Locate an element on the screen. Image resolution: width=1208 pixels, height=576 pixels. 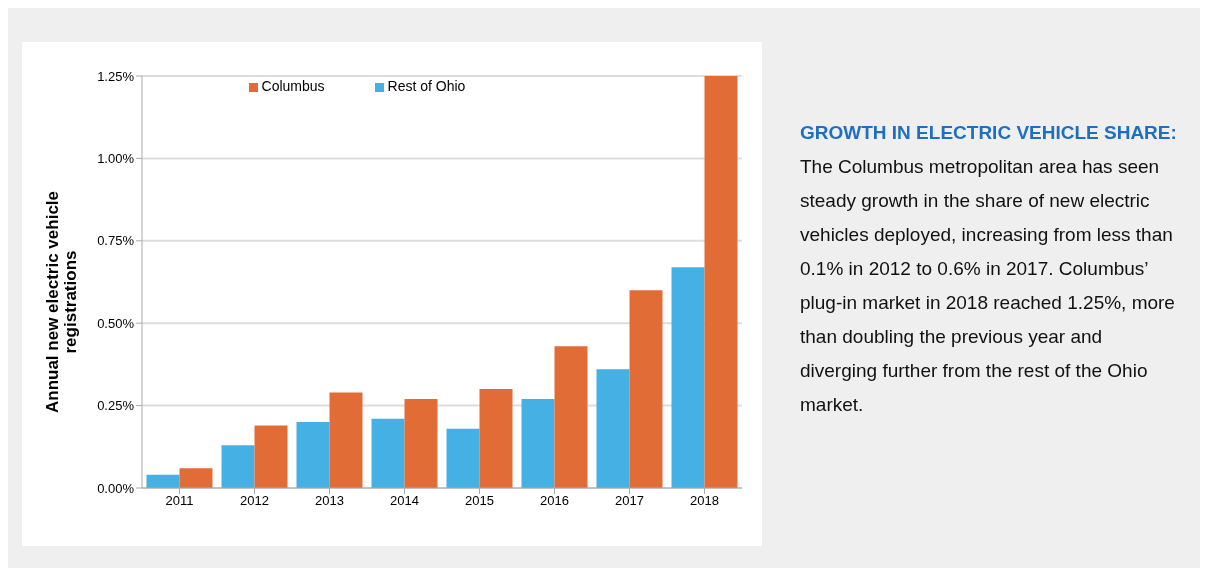
y-tick-label: 0.25% is located at coordinates (116, 406).